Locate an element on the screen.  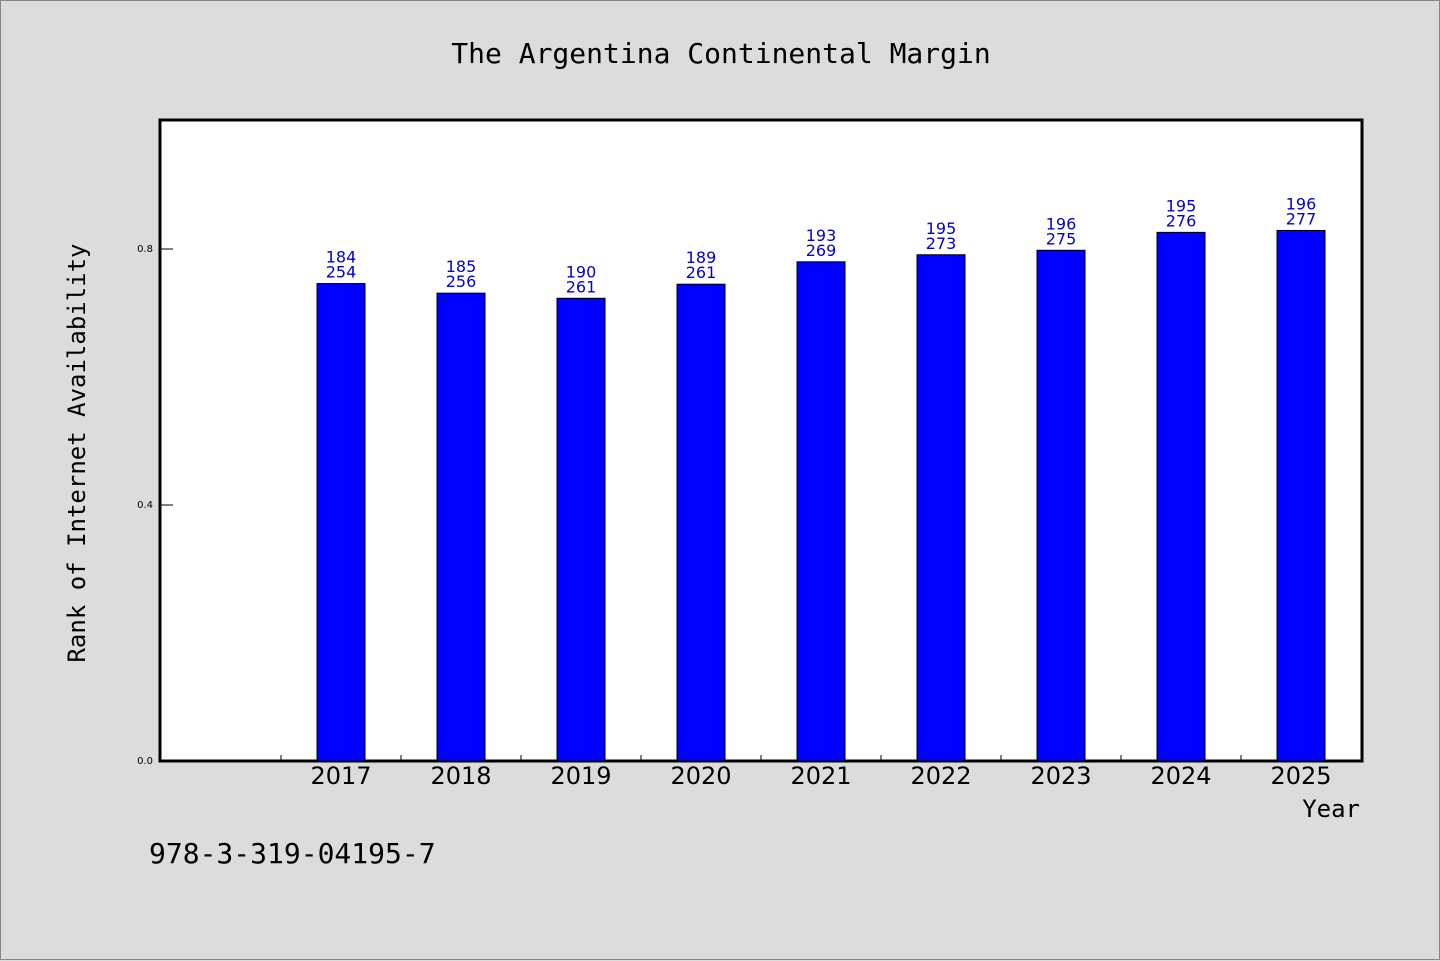
data-label-bottom: 254 is located at coordinates (341, 272).